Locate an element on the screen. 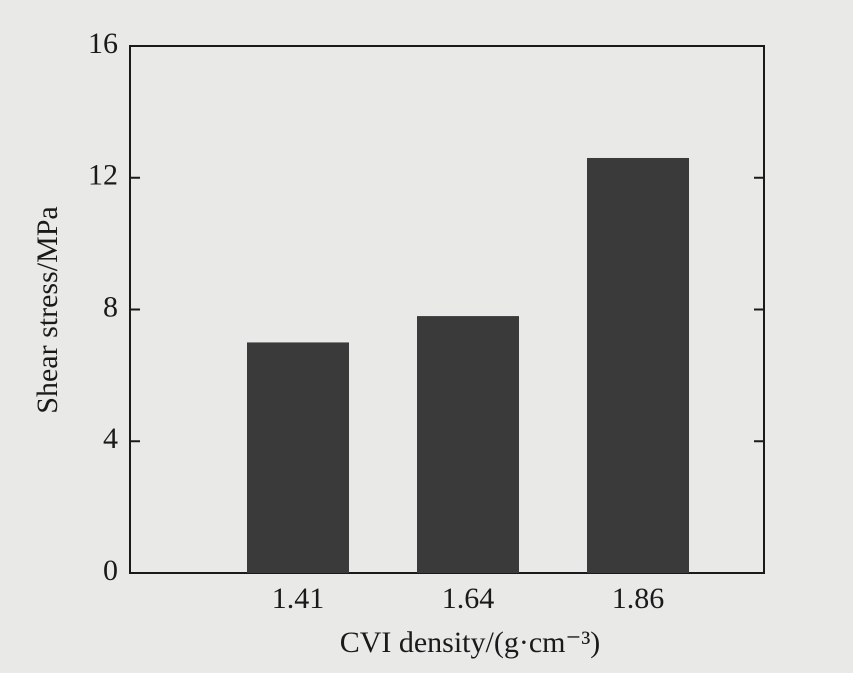  y-tick-label: 16 is located at coordinates (103, 43).